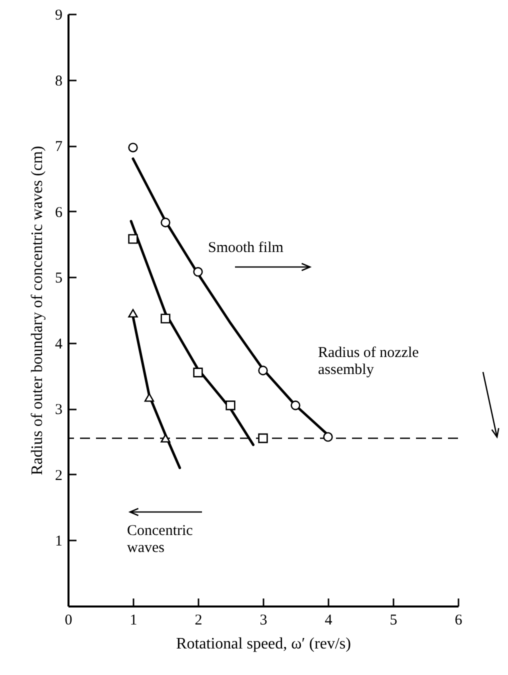  Describe the element at coordinates (58, 81) in the screenshot. I see `y-tick-label: 8` at that location.